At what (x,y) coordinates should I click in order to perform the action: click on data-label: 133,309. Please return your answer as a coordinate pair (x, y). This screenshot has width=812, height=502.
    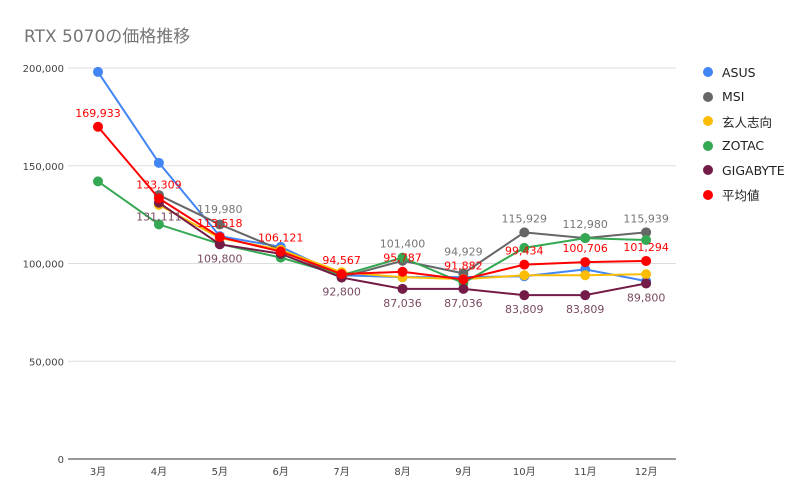
    Looking at the image, I should click on (159, 184).